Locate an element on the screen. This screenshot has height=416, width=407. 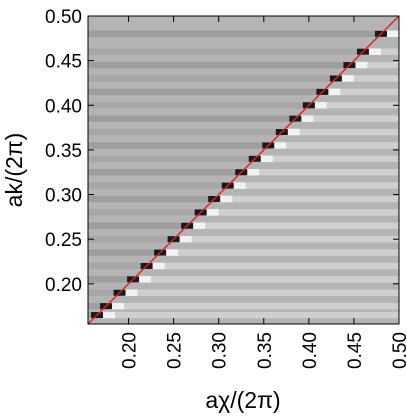
x-axis-label: aχ/(2π) is located at coordinates (242, 400).